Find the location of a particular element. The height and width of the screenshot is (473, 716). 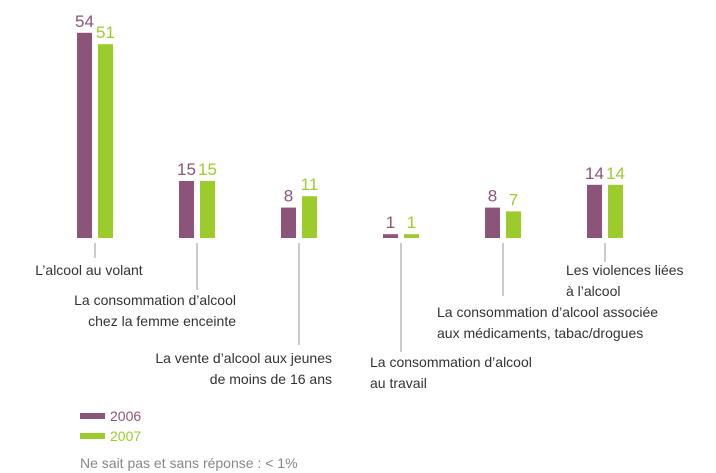

value-label: 7 is located at coordinates (513, 199).